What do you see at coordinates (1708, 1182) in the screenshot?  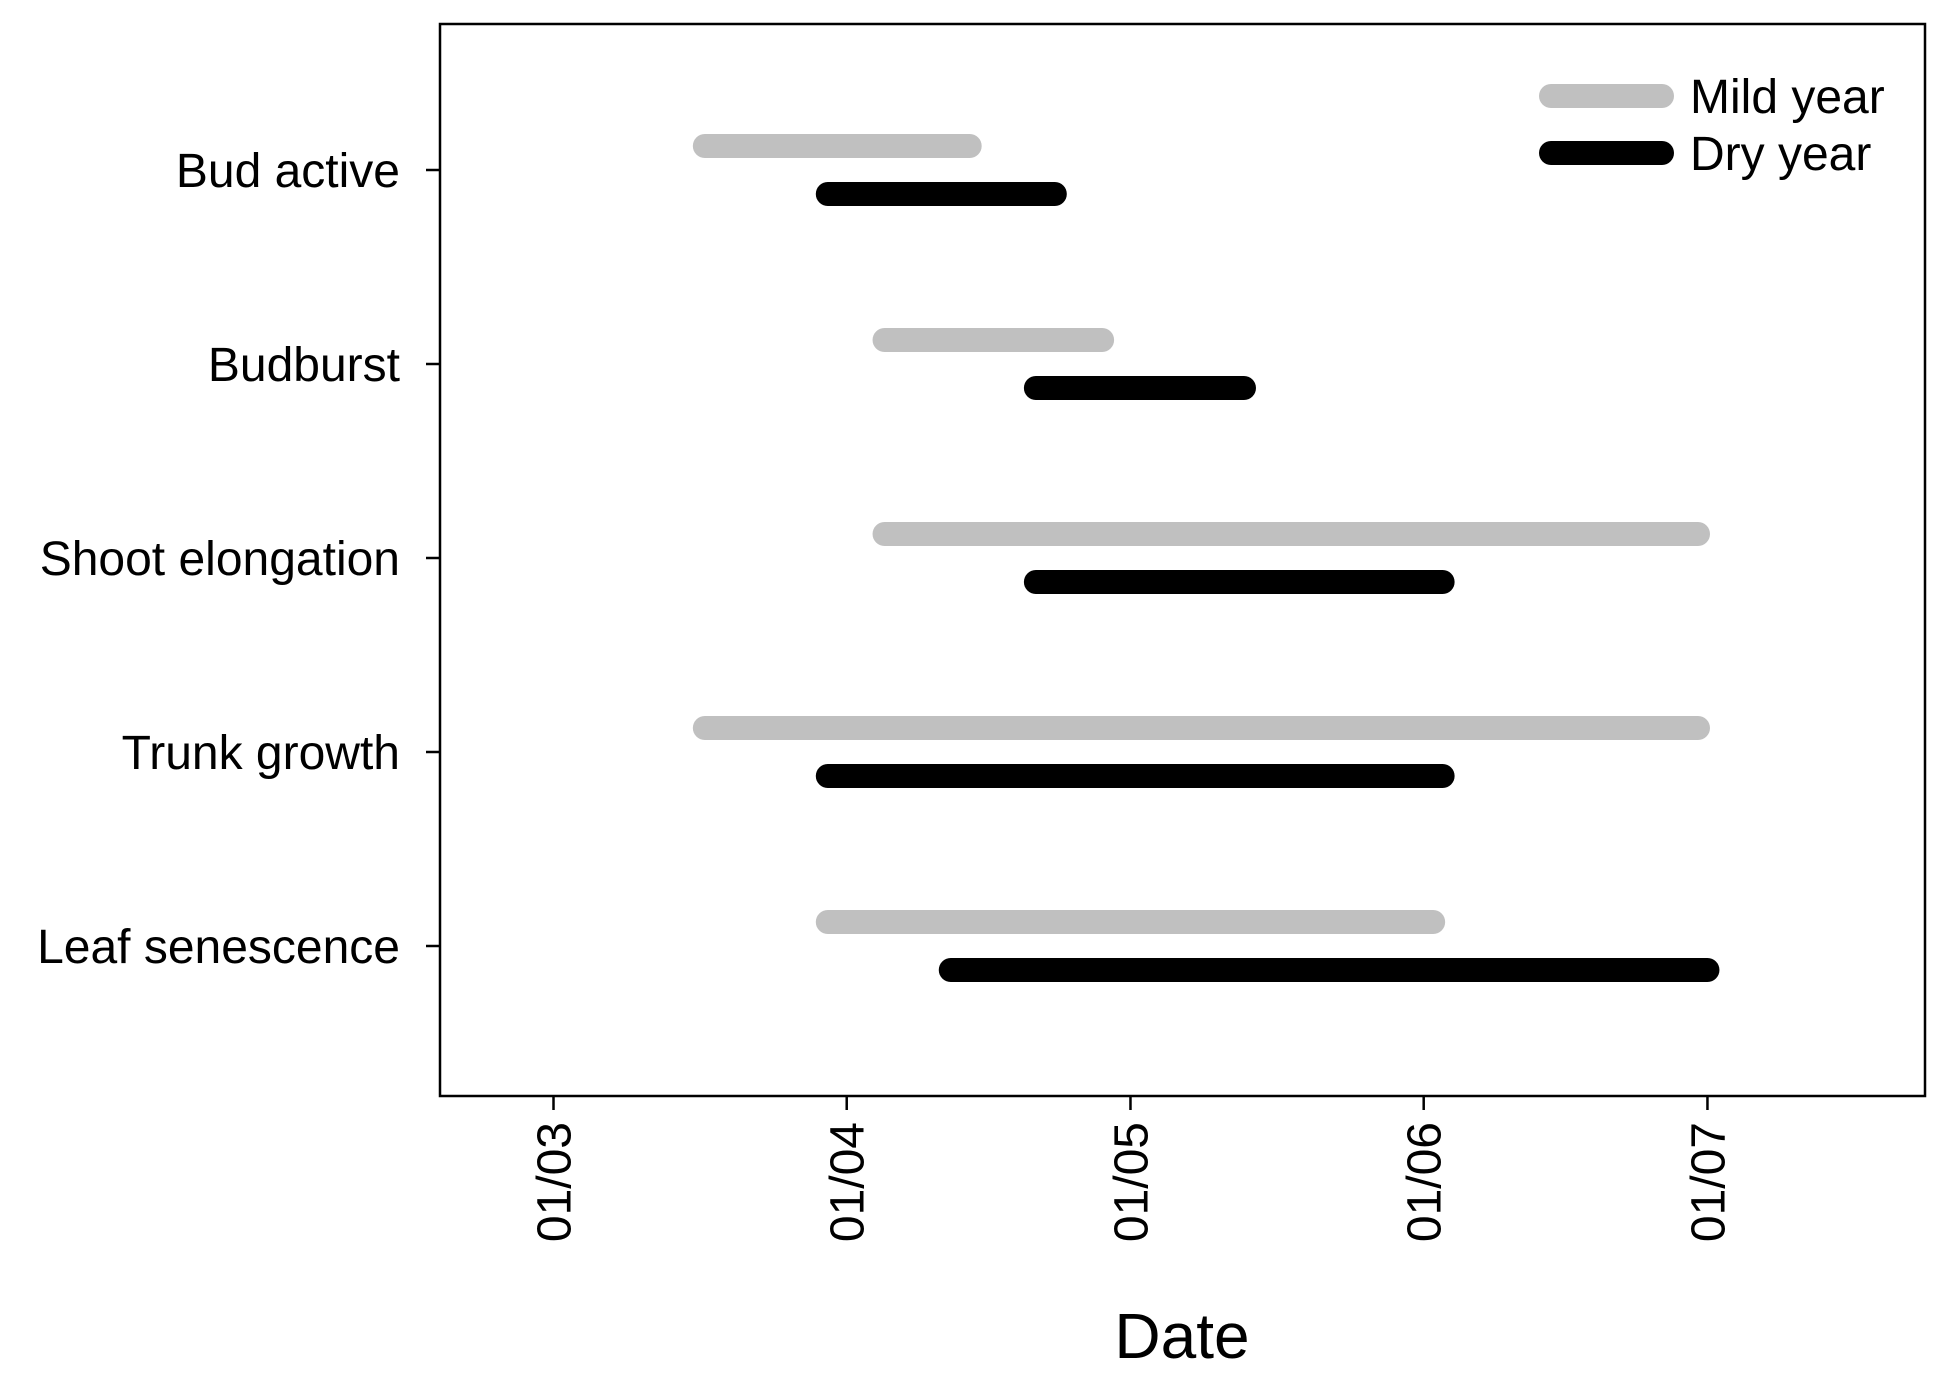 I see `x-tick-label-01-07: 01/07` at bounding box center [1708, 1182].